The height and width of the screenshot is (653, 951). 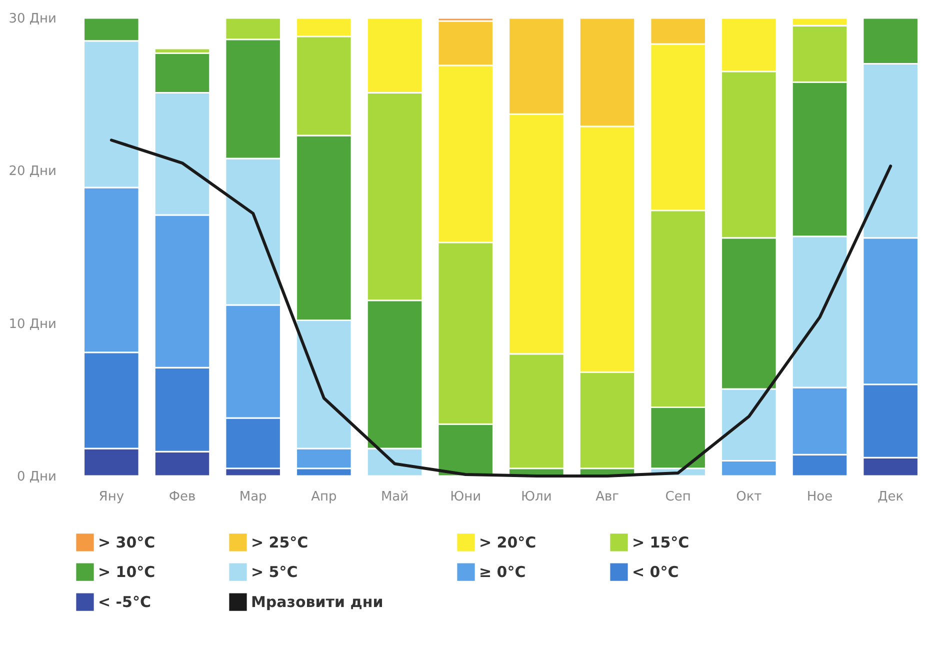 I want to click on x-tick-label: Мар, so click(x=253, y=497).